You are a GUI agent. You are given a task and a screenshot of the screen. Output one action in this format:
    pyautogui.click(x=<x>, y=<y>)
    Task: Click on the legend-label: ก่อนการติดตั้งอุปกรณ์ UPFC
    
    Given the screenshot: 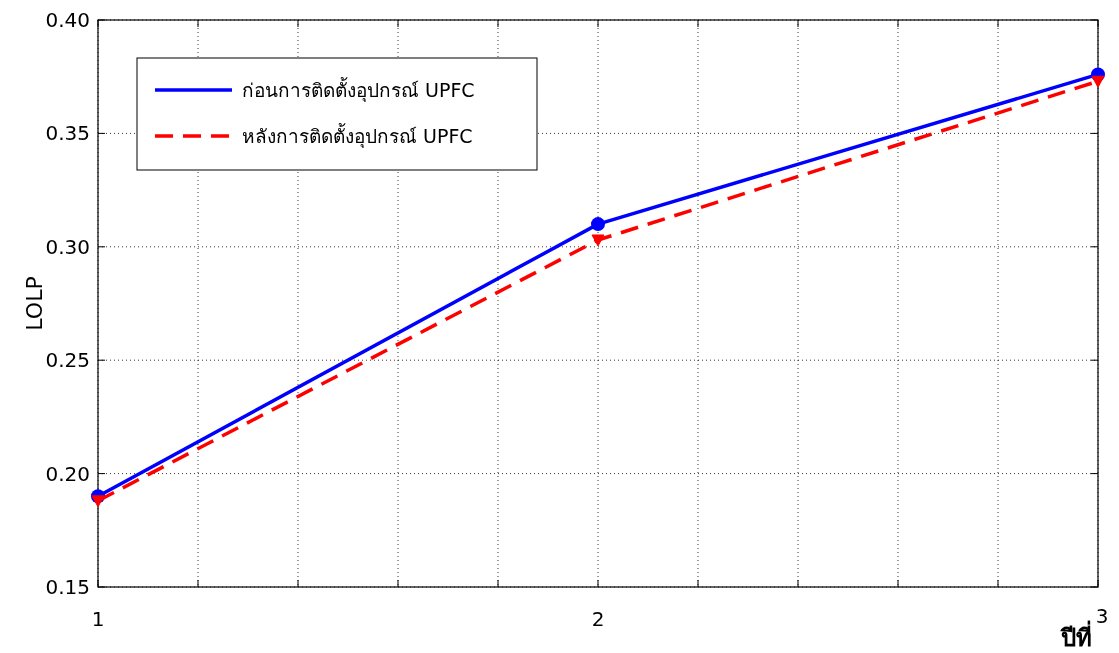 What is the action you would take?
    pyautogui.click(x=358, y=90)
    